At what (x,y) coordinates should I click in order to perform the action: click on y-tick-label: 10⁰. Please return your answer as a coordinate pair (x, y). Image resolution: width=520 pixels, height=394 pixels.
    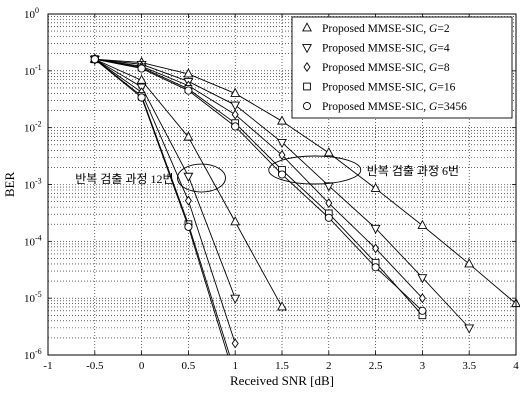
    Looking at the image, I should click on (31, 13).